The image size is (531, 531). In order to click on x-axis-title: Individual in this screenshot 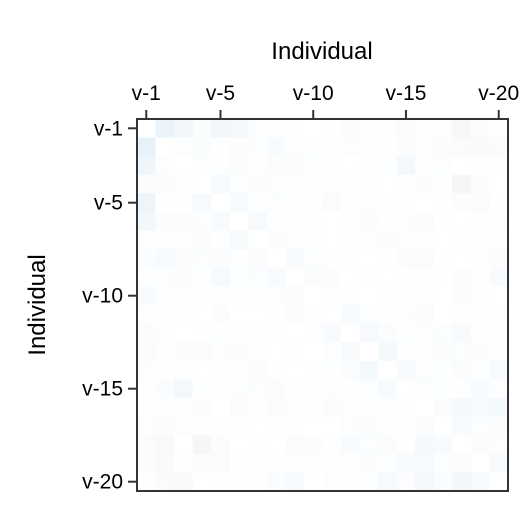, I will do `click(321, 51)`.